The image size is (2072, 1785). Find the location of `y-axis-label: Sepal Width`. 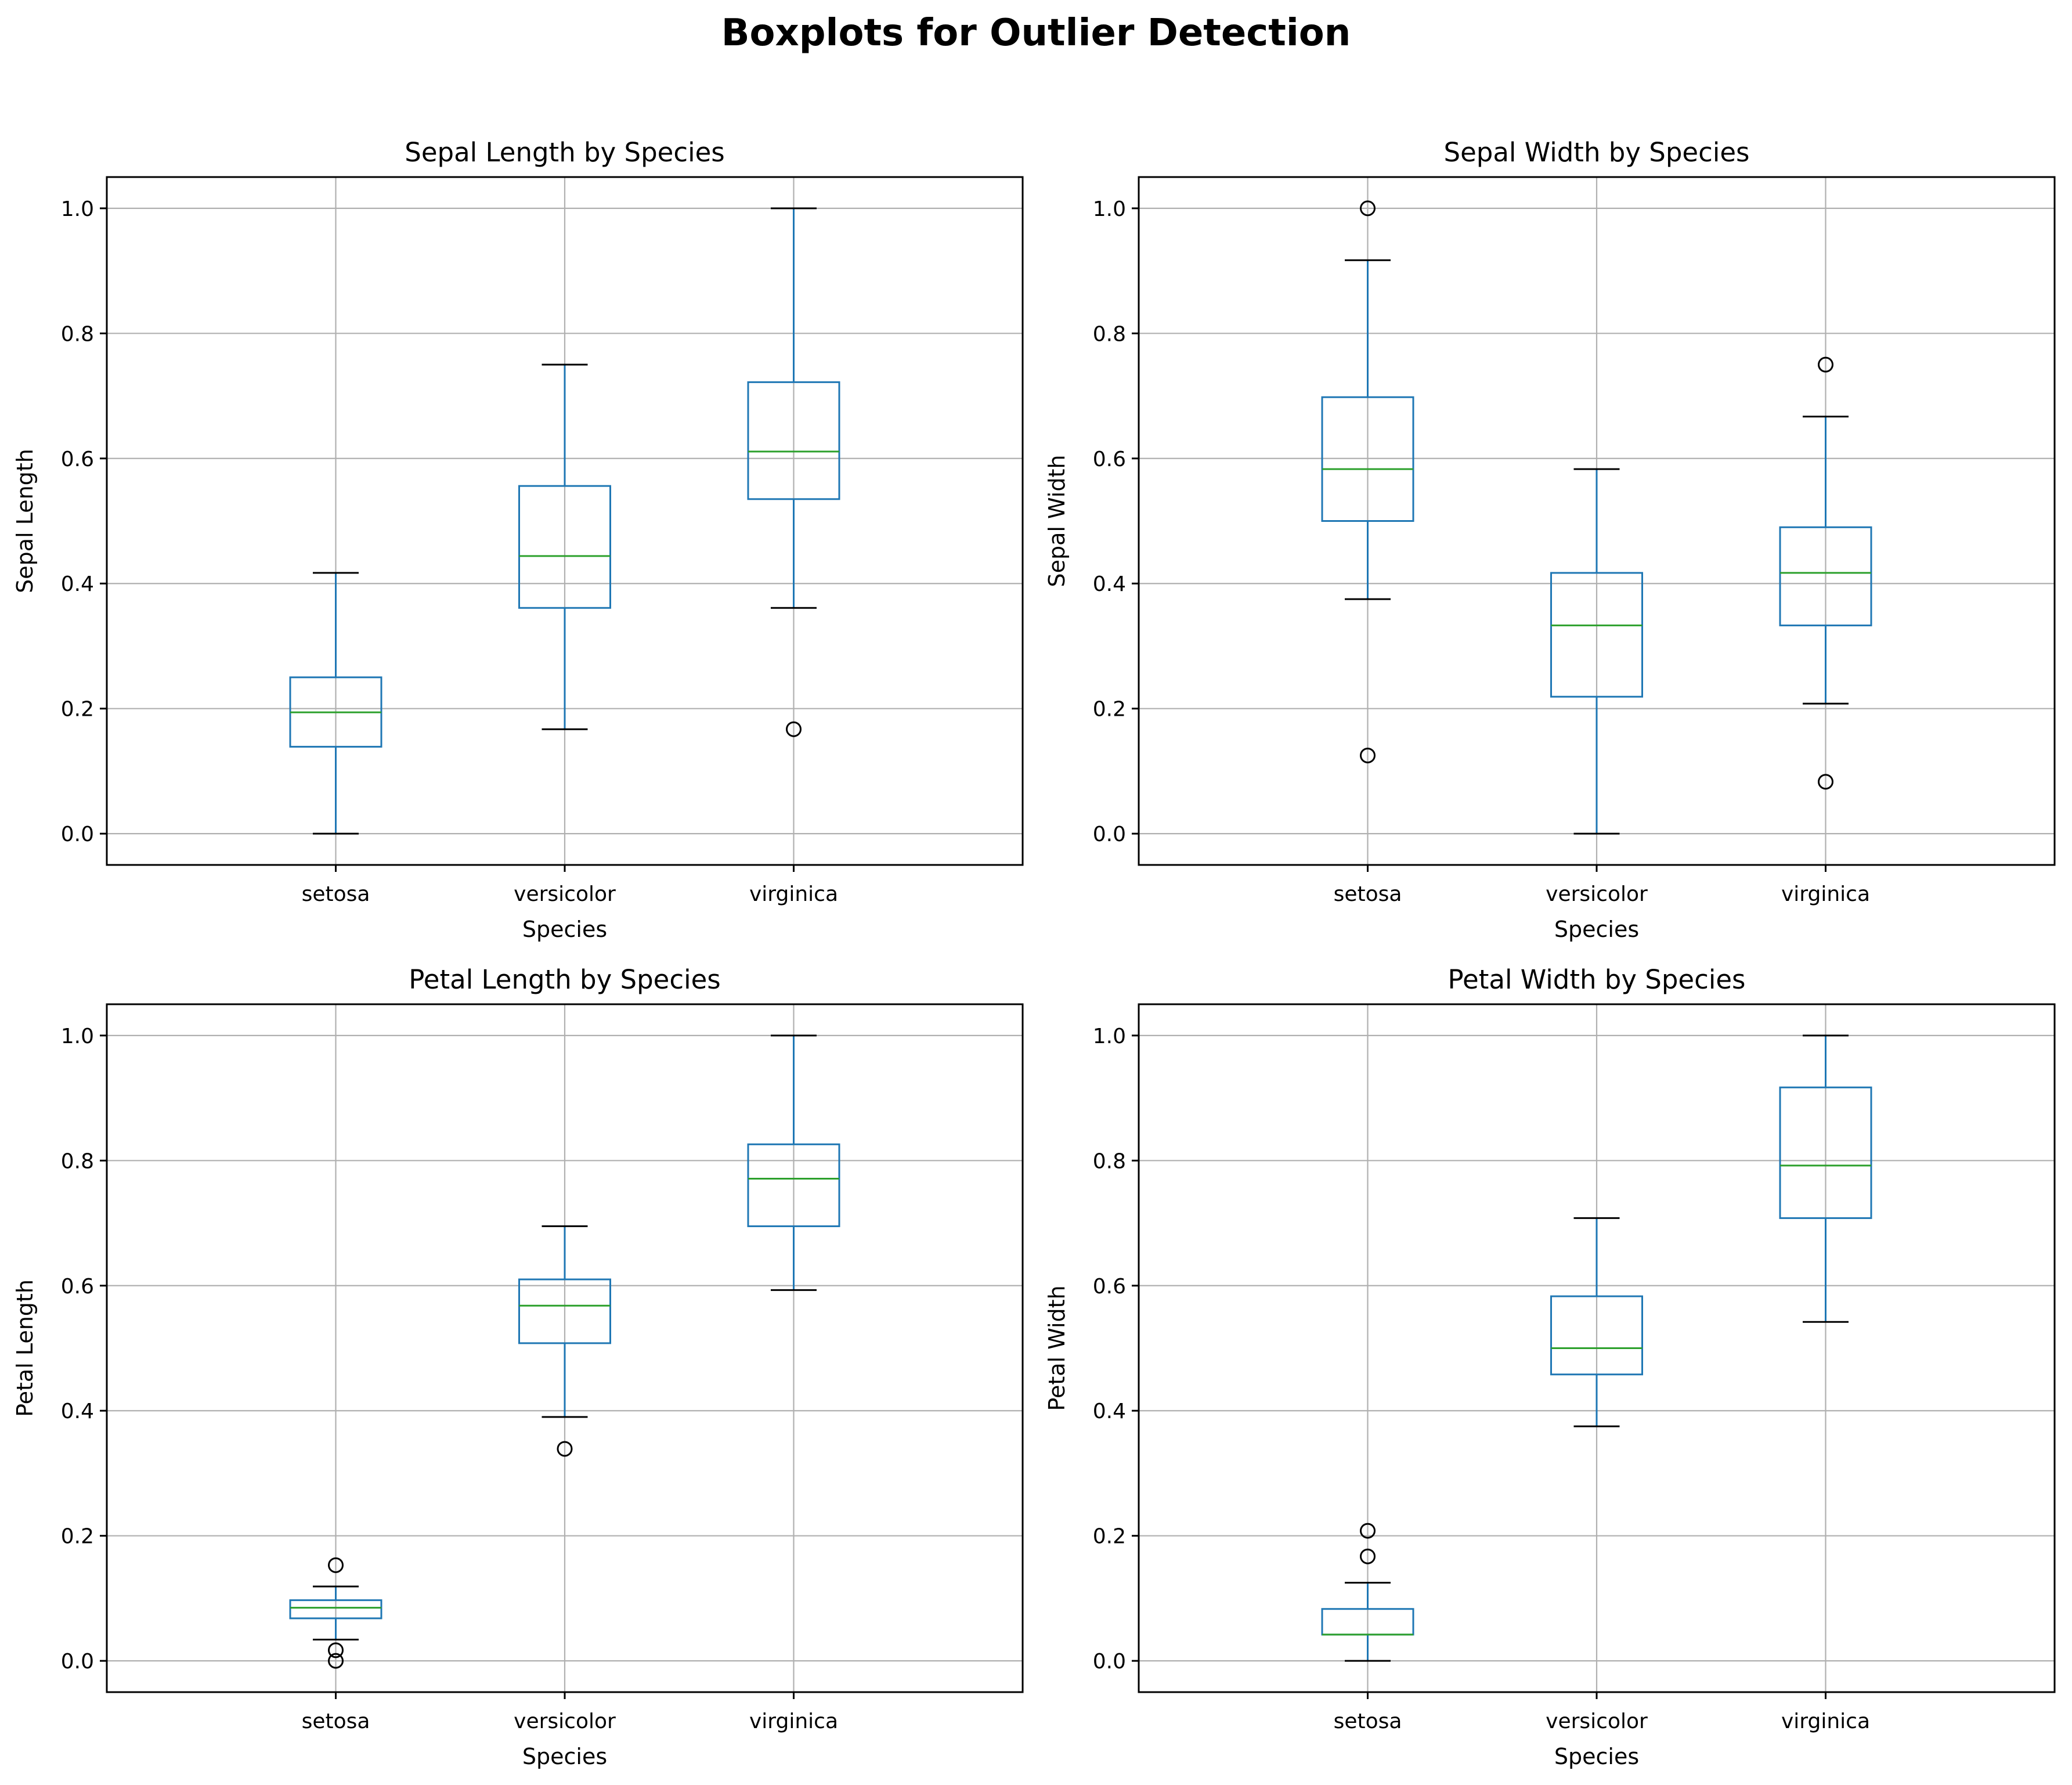

y-axis-label: Sepal Width is located at coordinates (1057, 521).